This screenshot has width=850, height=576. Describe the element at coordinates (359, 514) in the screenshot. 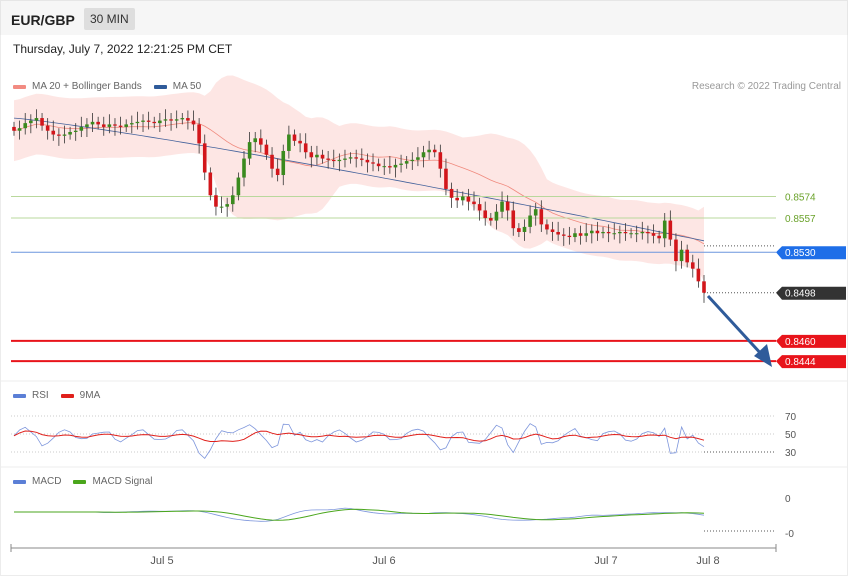

I see `macd-signal-line` at that location.